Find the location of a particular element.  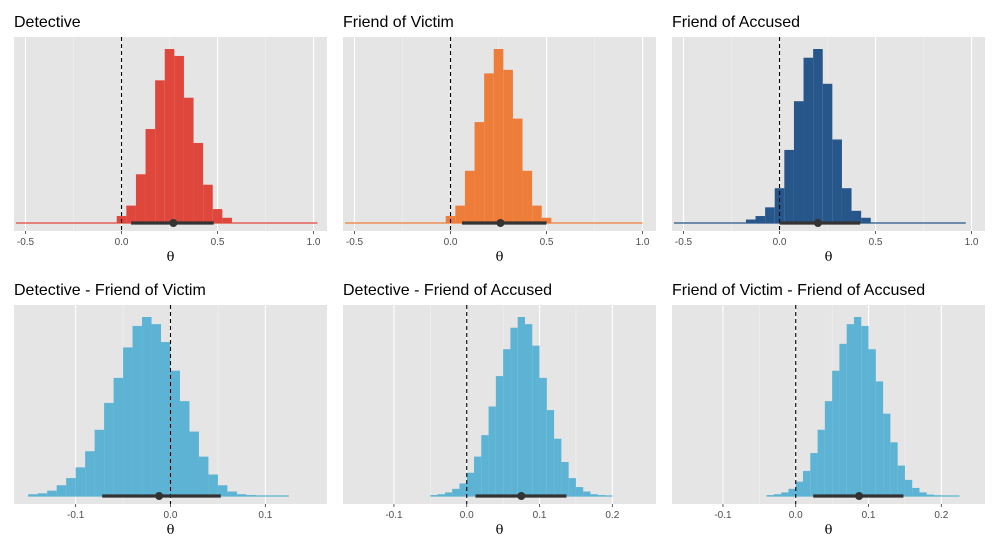

panel-title: Detective is located at coordinates (47, 22).